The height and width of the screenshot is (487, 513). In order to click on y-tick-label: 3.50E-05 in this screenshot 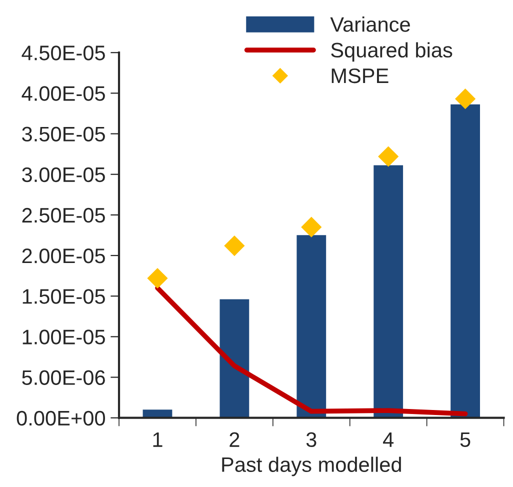, I will do `click(63, 134)`.